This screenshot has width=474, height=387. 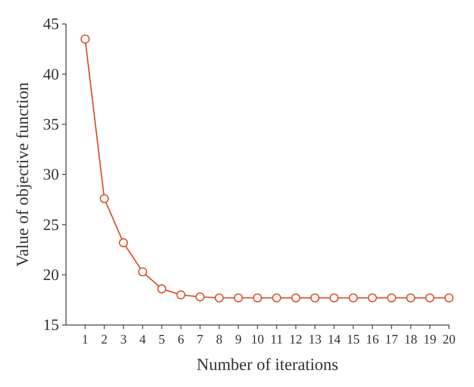 What do you see at coordinates (200, 339) in the screenshot?
I see `x-tick-label: 7` at bounding box center [200, 339].